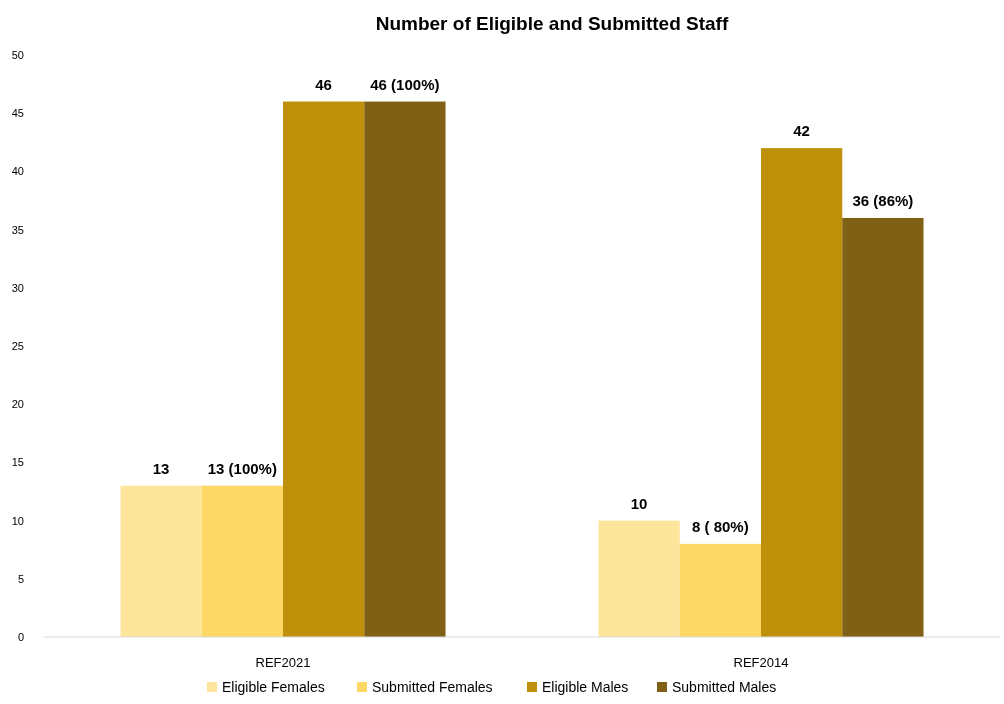 The image size is (1004, 704). Describe the element at coordinates (801, 131) in the screenshot. I see `data-label: 42` at that location.